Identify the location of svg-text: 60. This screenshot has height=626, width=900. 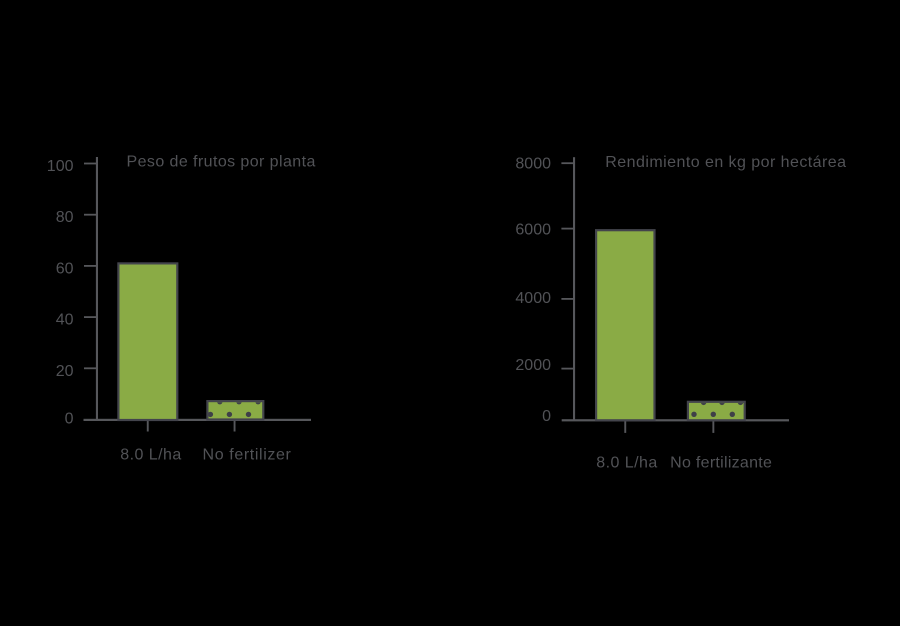
(65, 268).